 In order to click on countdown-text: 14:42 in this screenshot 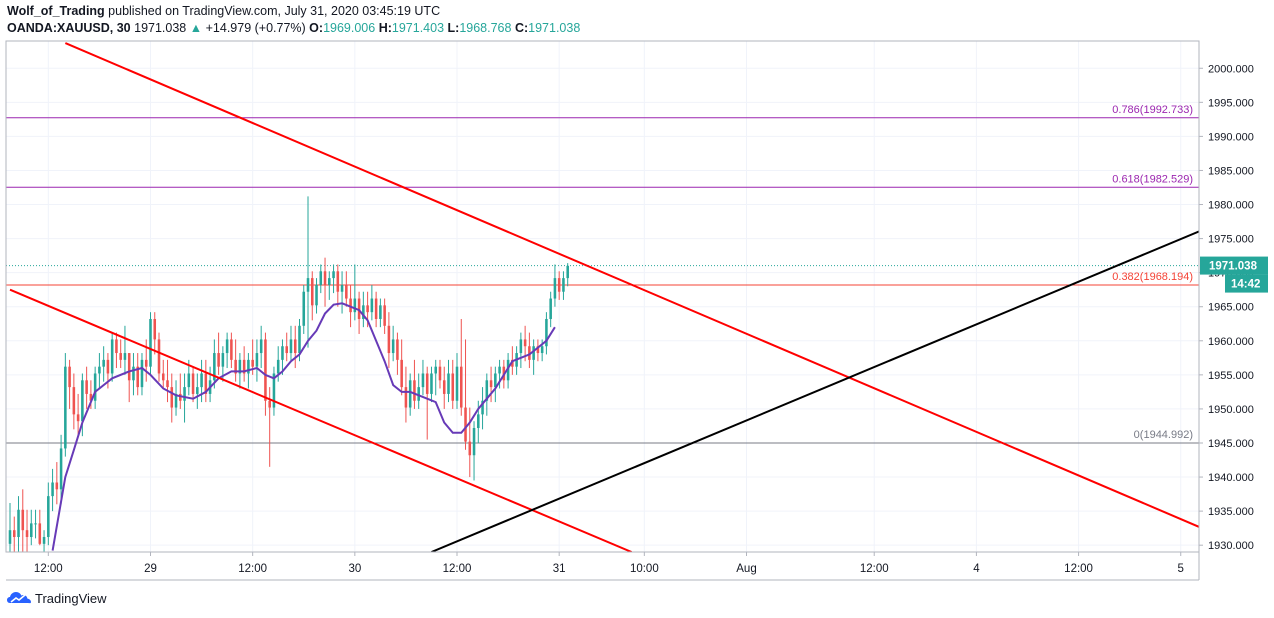, I will do `click(1245, 285)`.